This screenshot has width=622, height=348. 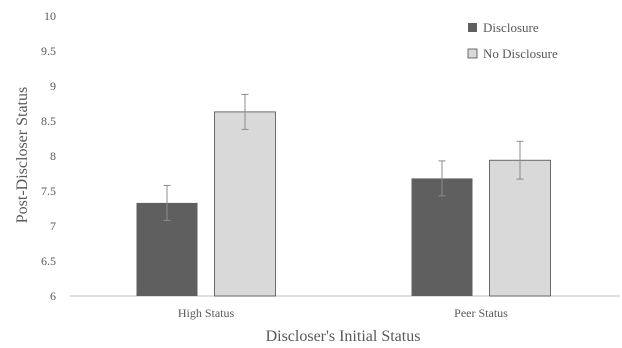 What do you see at coordinates (442, 237) in the screenshot?
I see `bar-disclosure-peer-status` at bounding box center [442, 237].